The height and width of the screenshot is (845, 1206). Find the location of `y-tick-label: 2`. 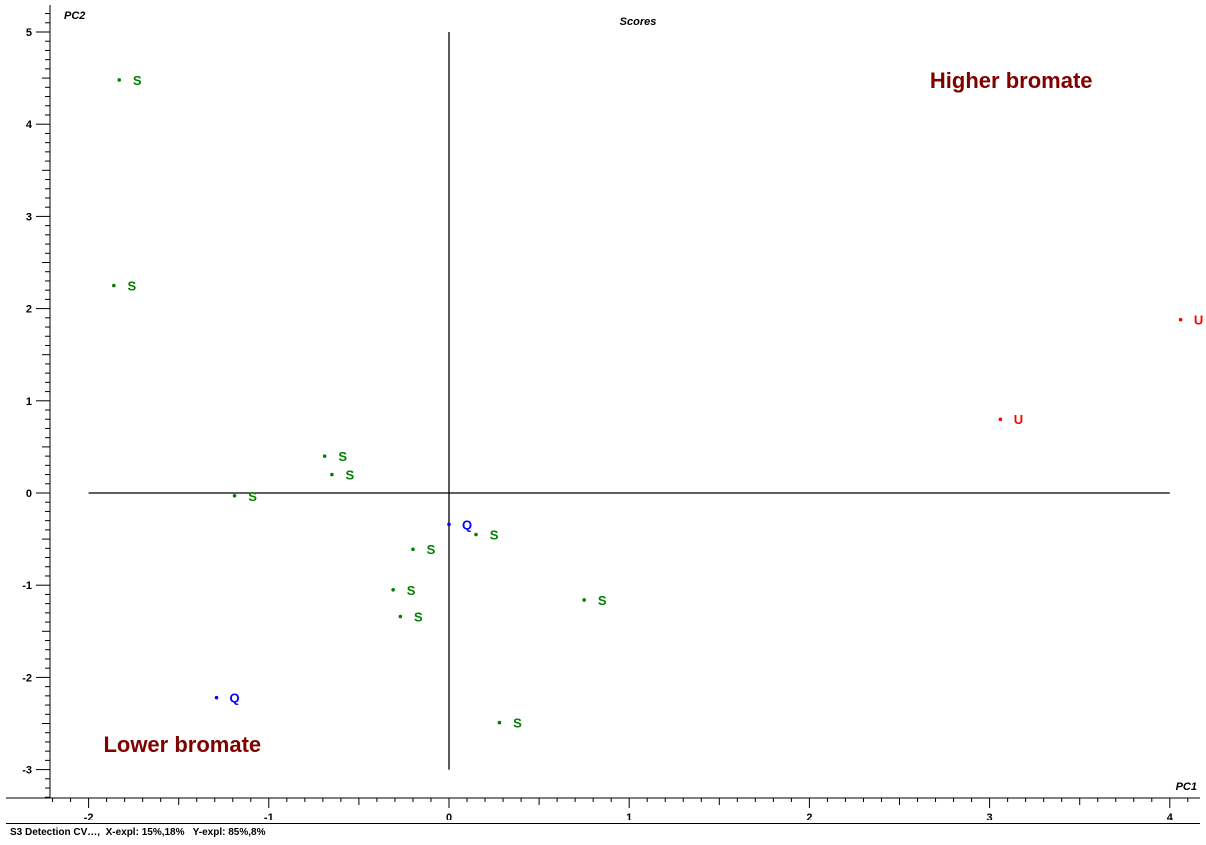

y-tick-label: 2 is located at coordinates (29, 310).